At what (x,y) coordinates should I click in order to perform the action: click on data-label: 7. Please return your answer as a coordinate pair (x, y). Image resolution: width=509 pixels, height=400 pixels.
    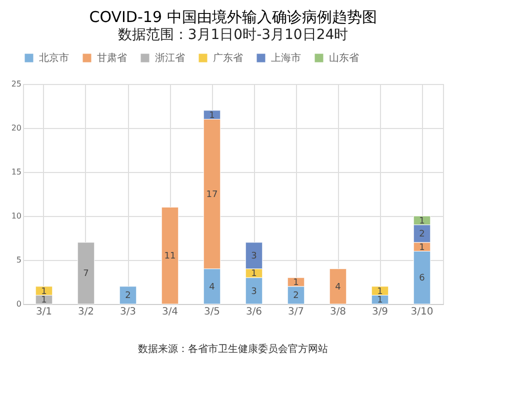
    Looking at the image, I should click on (86, 274).